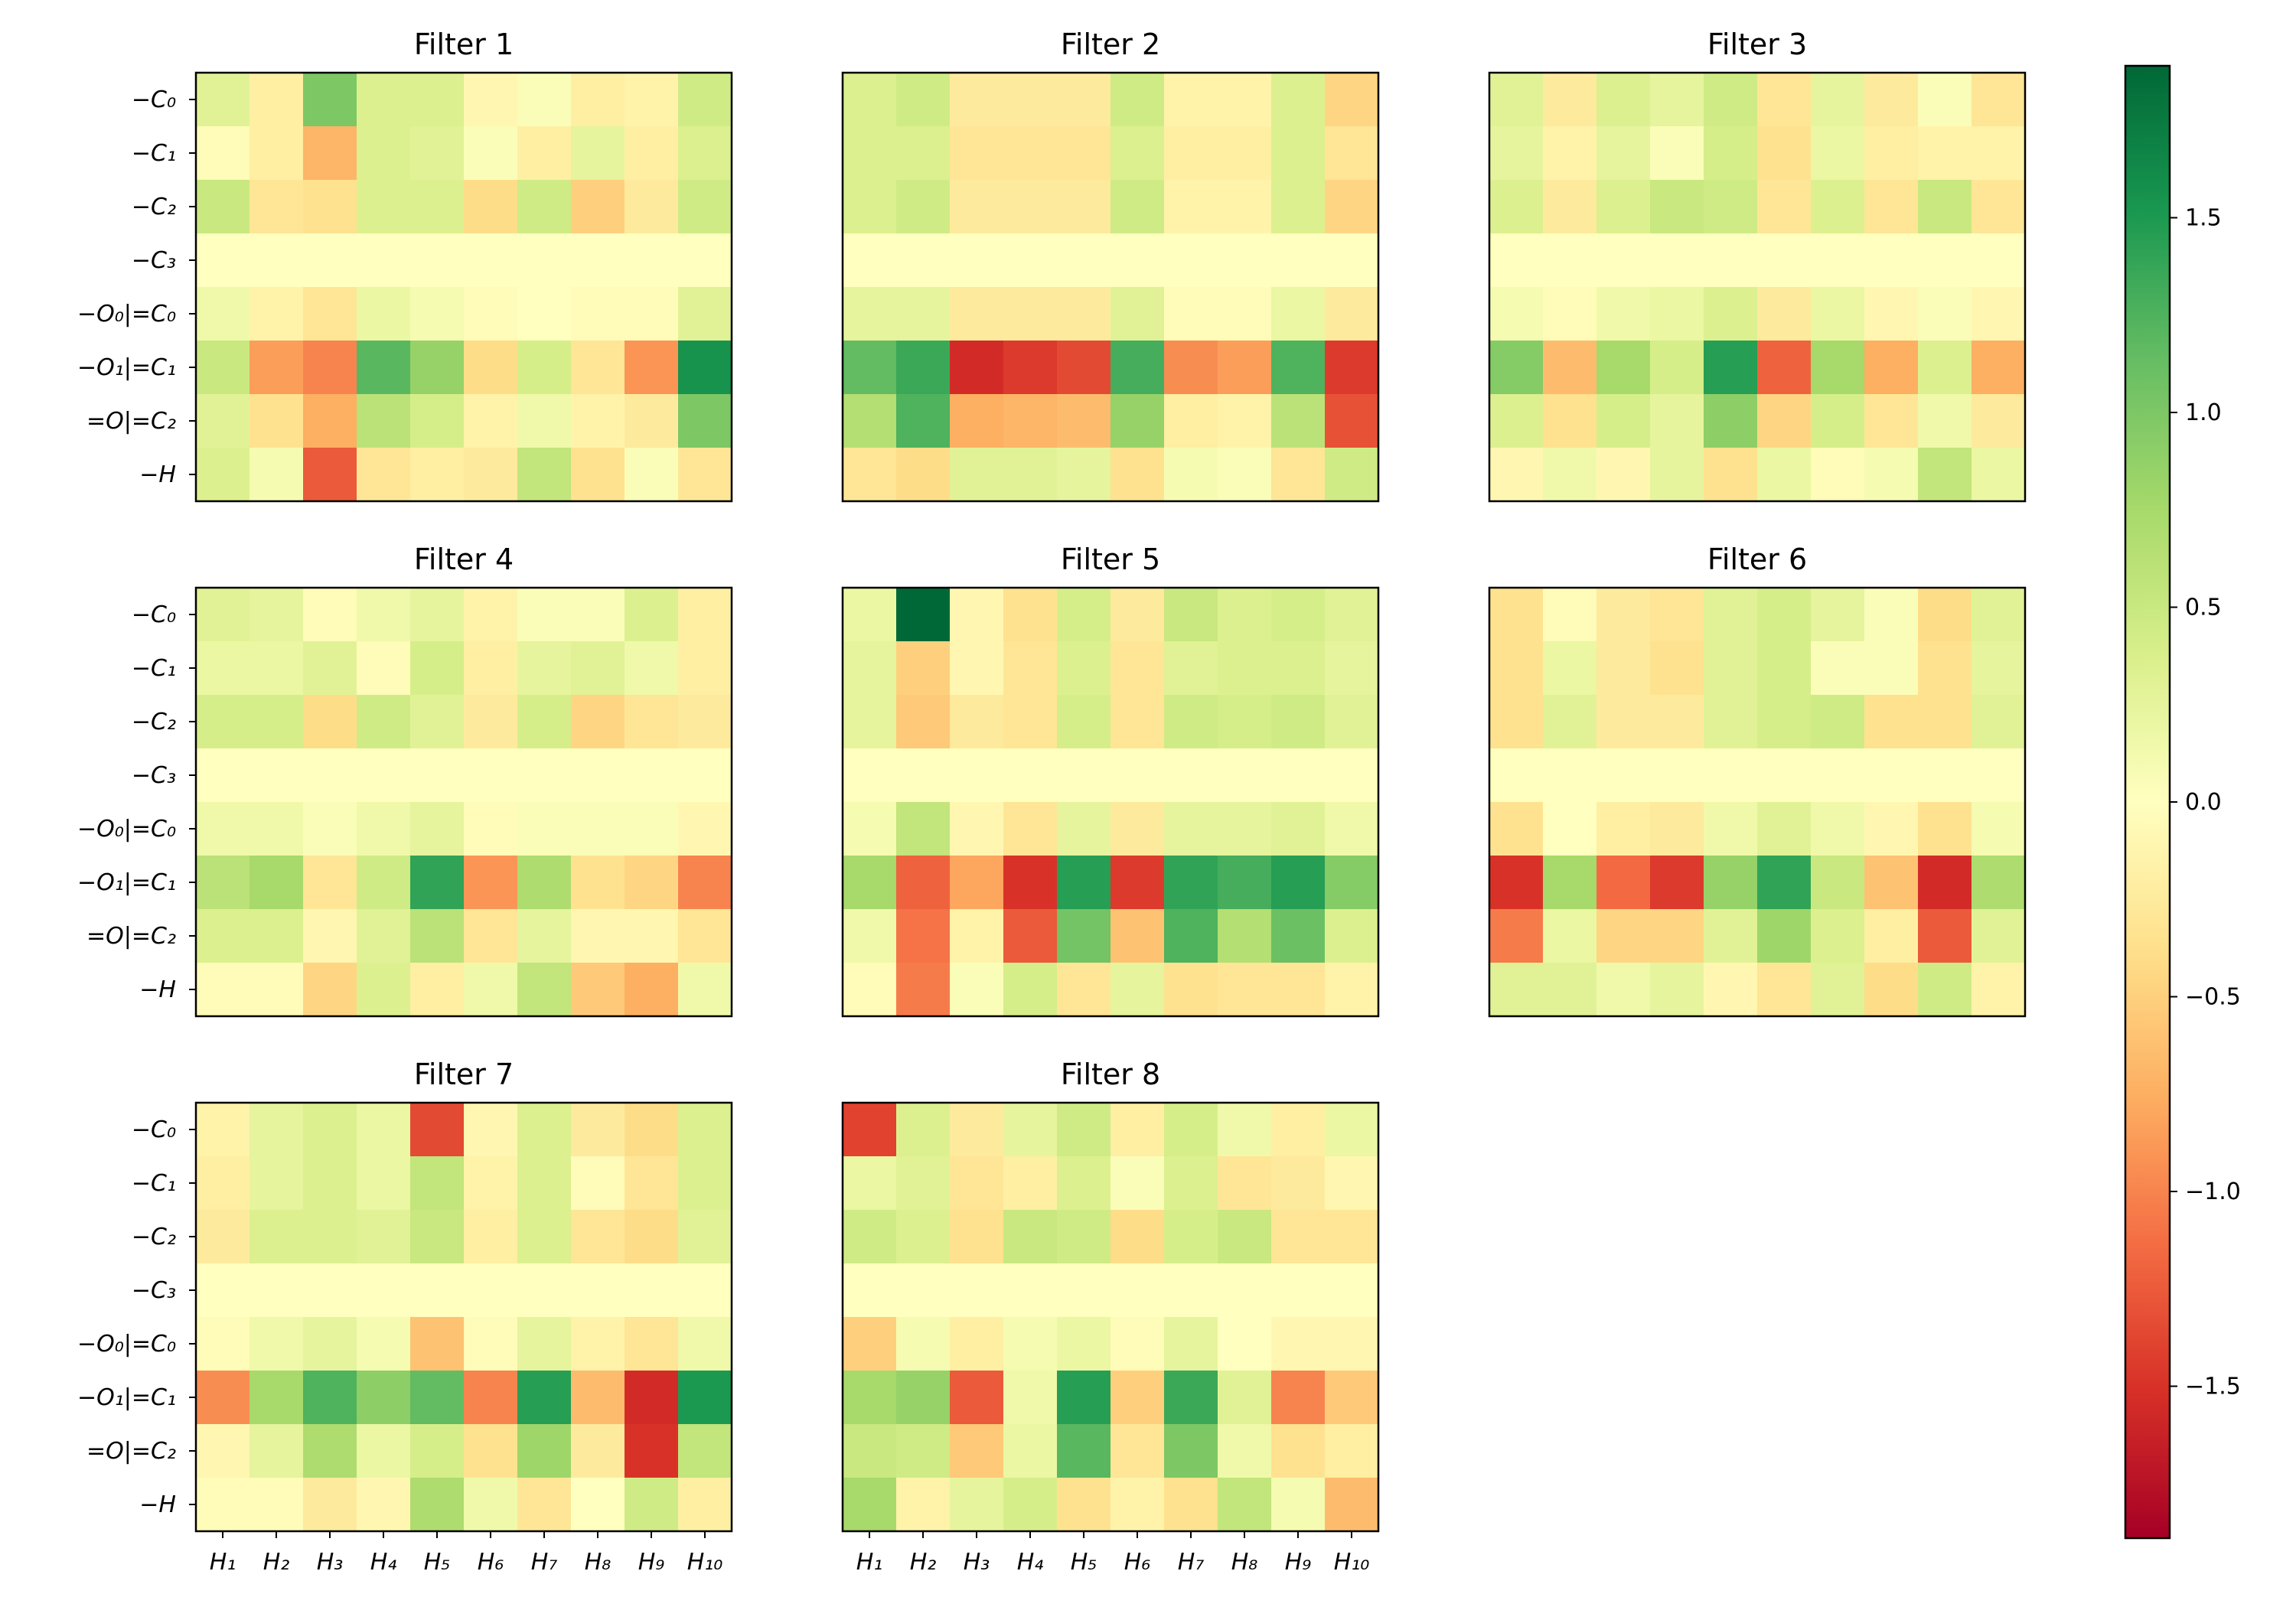 This screenshot has width=2296, height=1607. What do you see at coordinates (2203, 802) in the screenshot?
I see `colorbar-tick-label: 0.0` at bounding box center [2203, 802].